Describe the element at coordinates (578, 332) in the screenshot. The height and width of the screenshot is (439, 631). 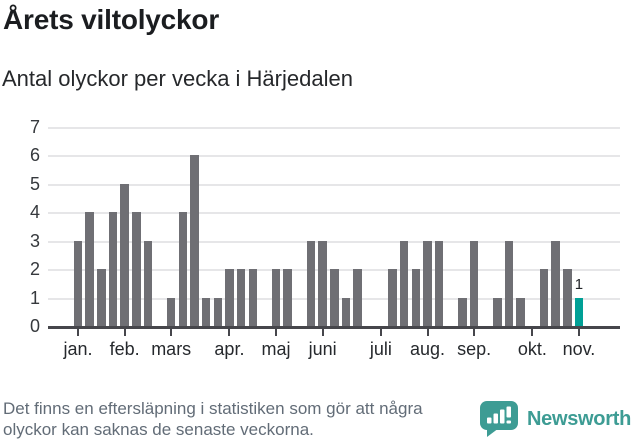
I see `x-tick-nov.` at that location.